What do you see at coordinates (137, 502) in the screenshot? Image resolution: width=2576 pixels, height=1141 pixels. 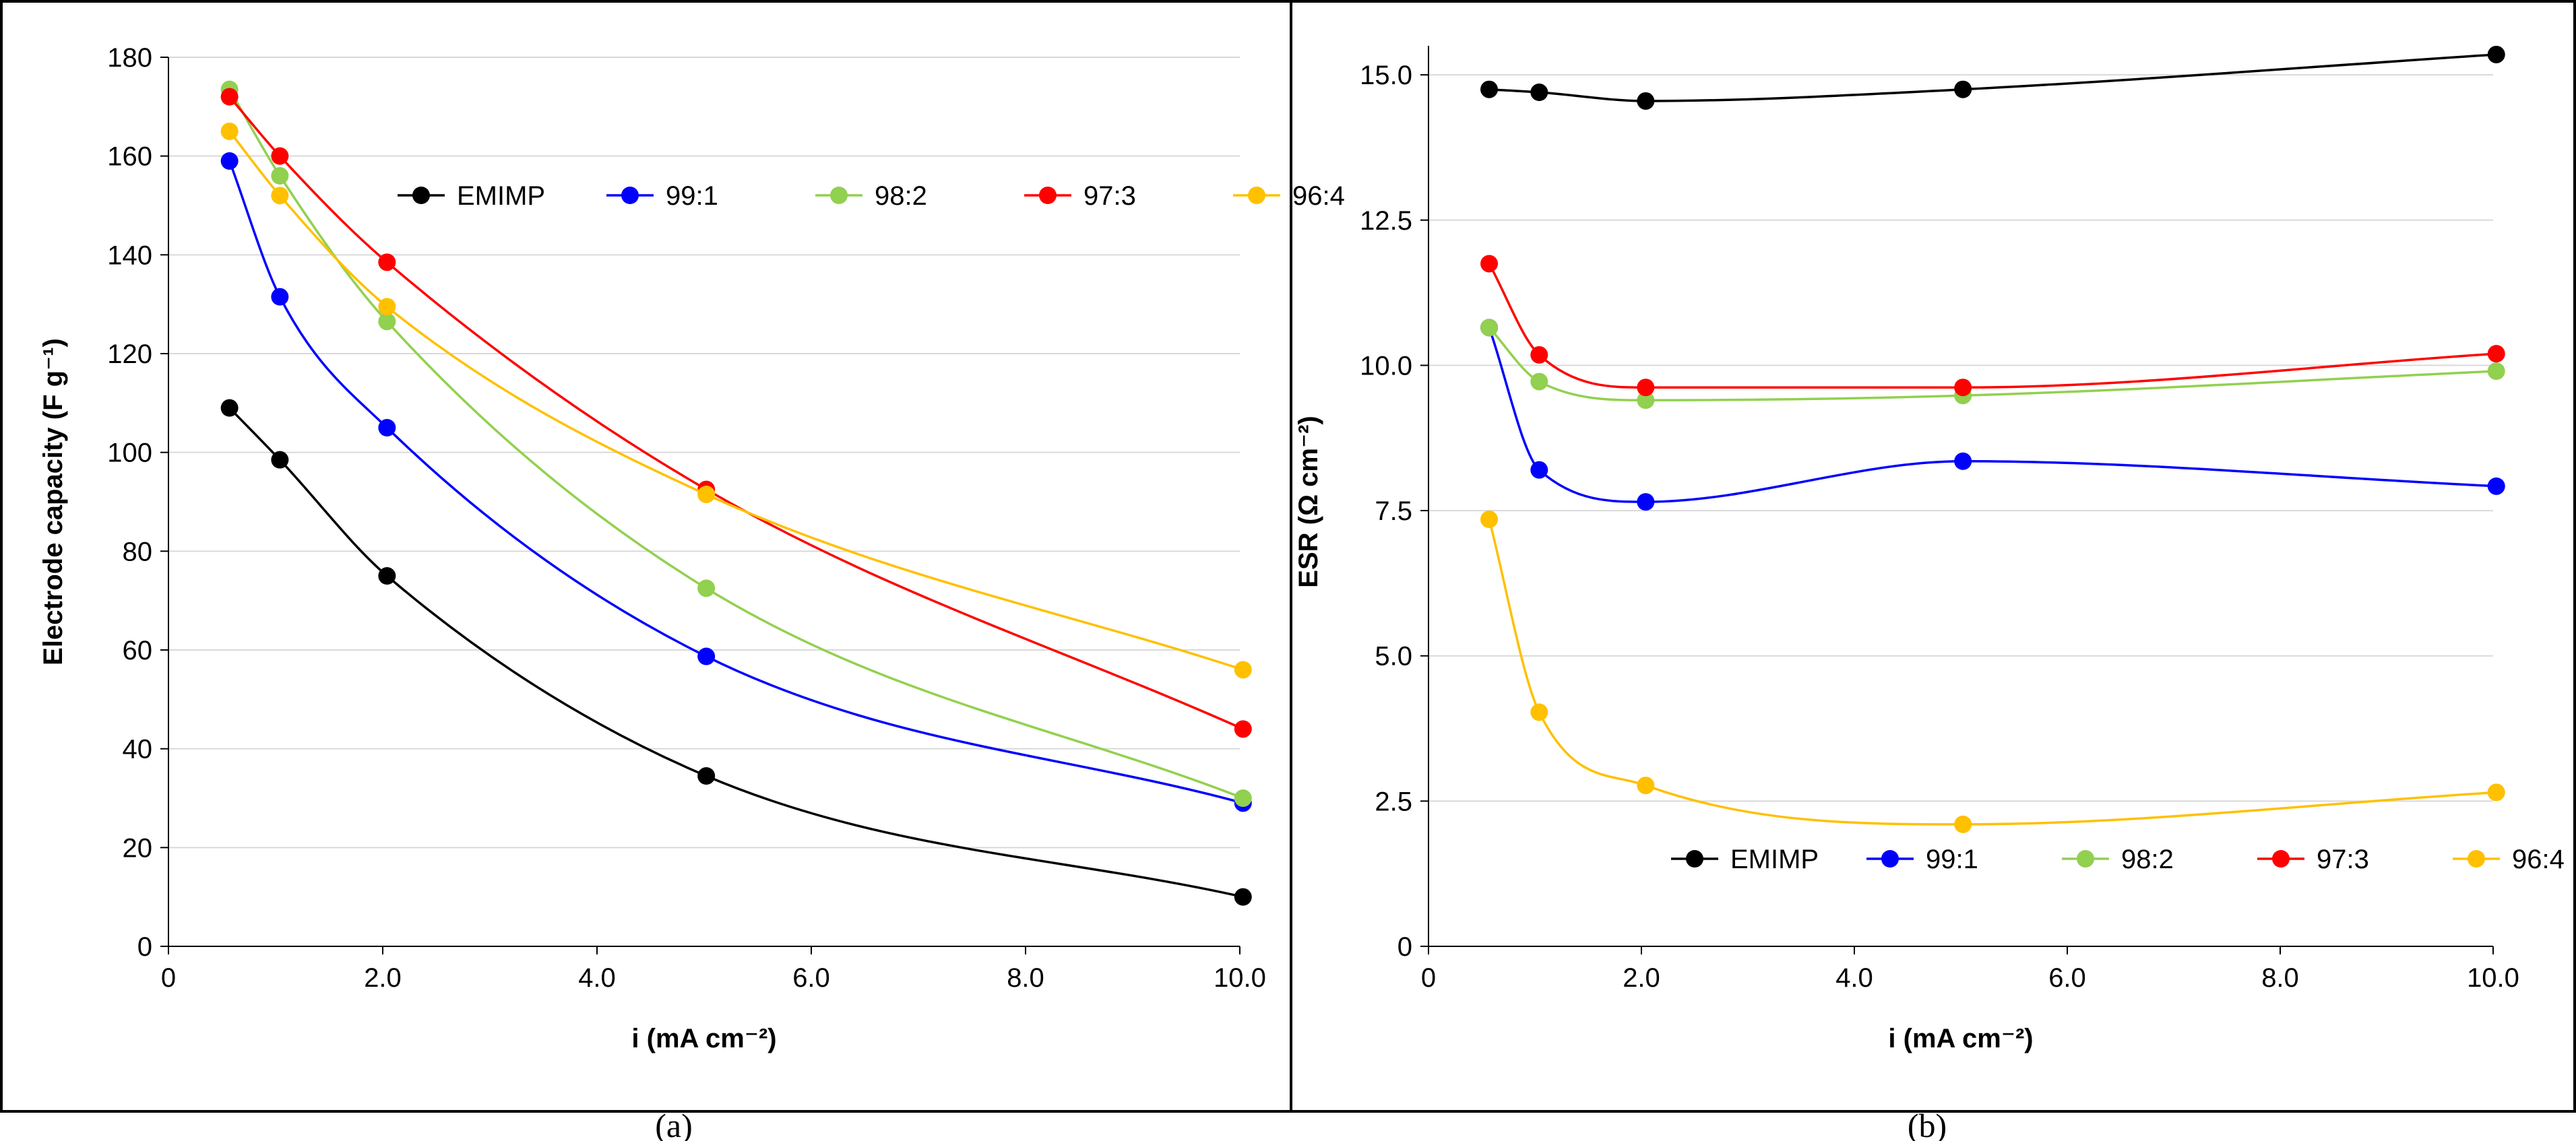 I see `y-ticks-a: 0 20 40 60 80 100 120 140 160 180` at bounding box center [137, 502].